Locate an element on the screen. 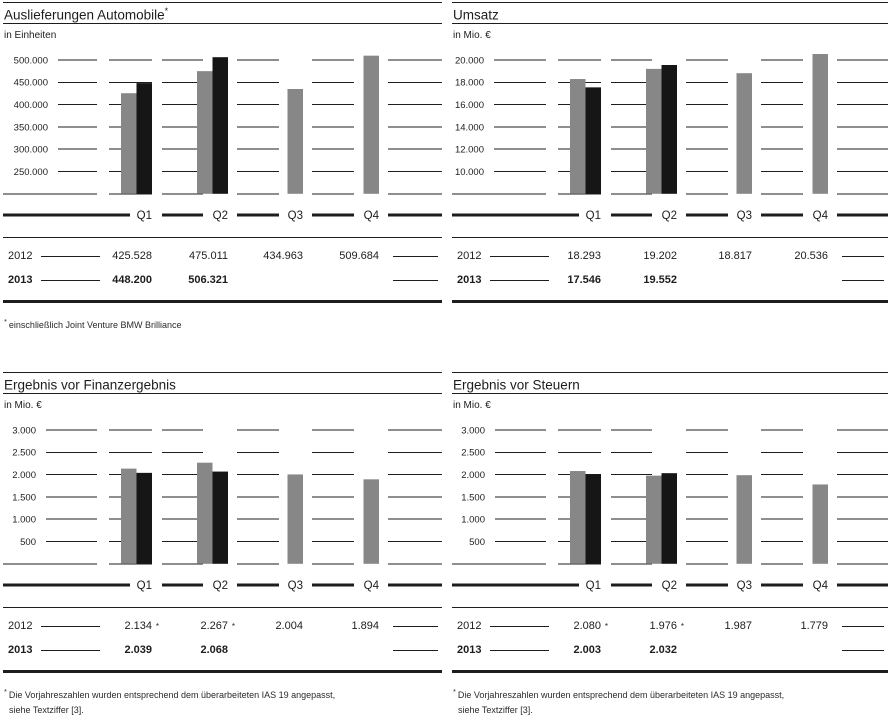 Image resolution: width=890 pixels, height=716 pixels. y-tick-label: 12.000 is located at coordinates (469, 150).